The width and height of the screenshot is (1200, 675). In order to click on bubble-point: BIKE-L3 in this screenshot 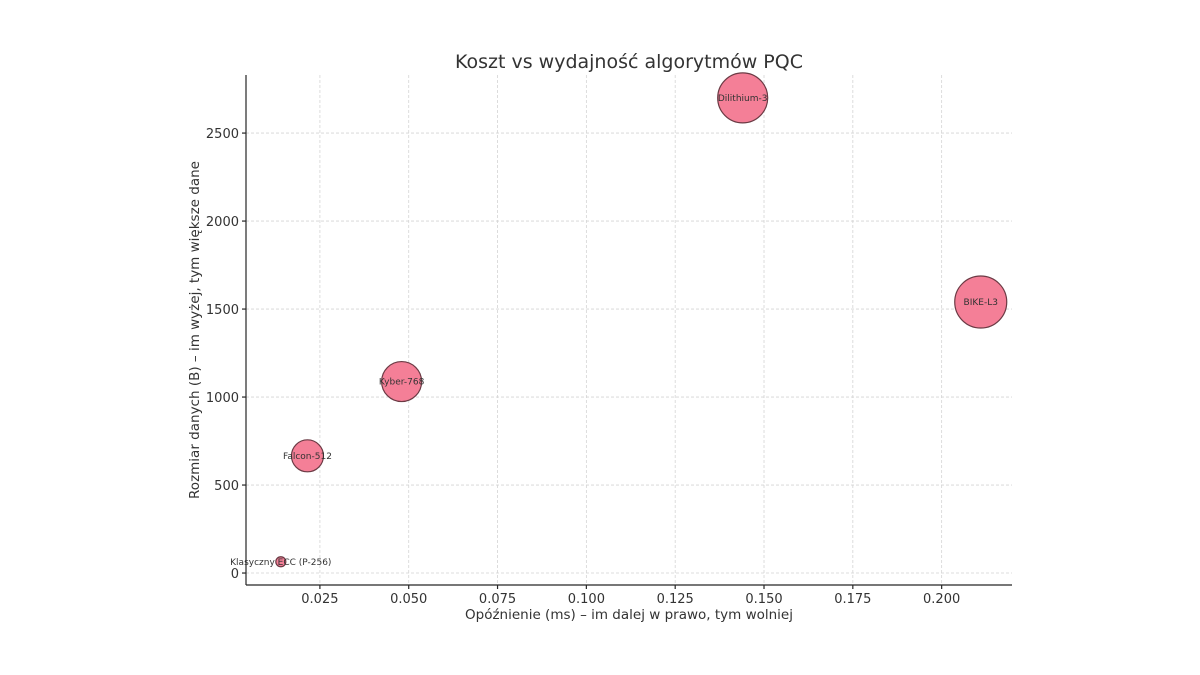, I will do `click(981, 302)`.